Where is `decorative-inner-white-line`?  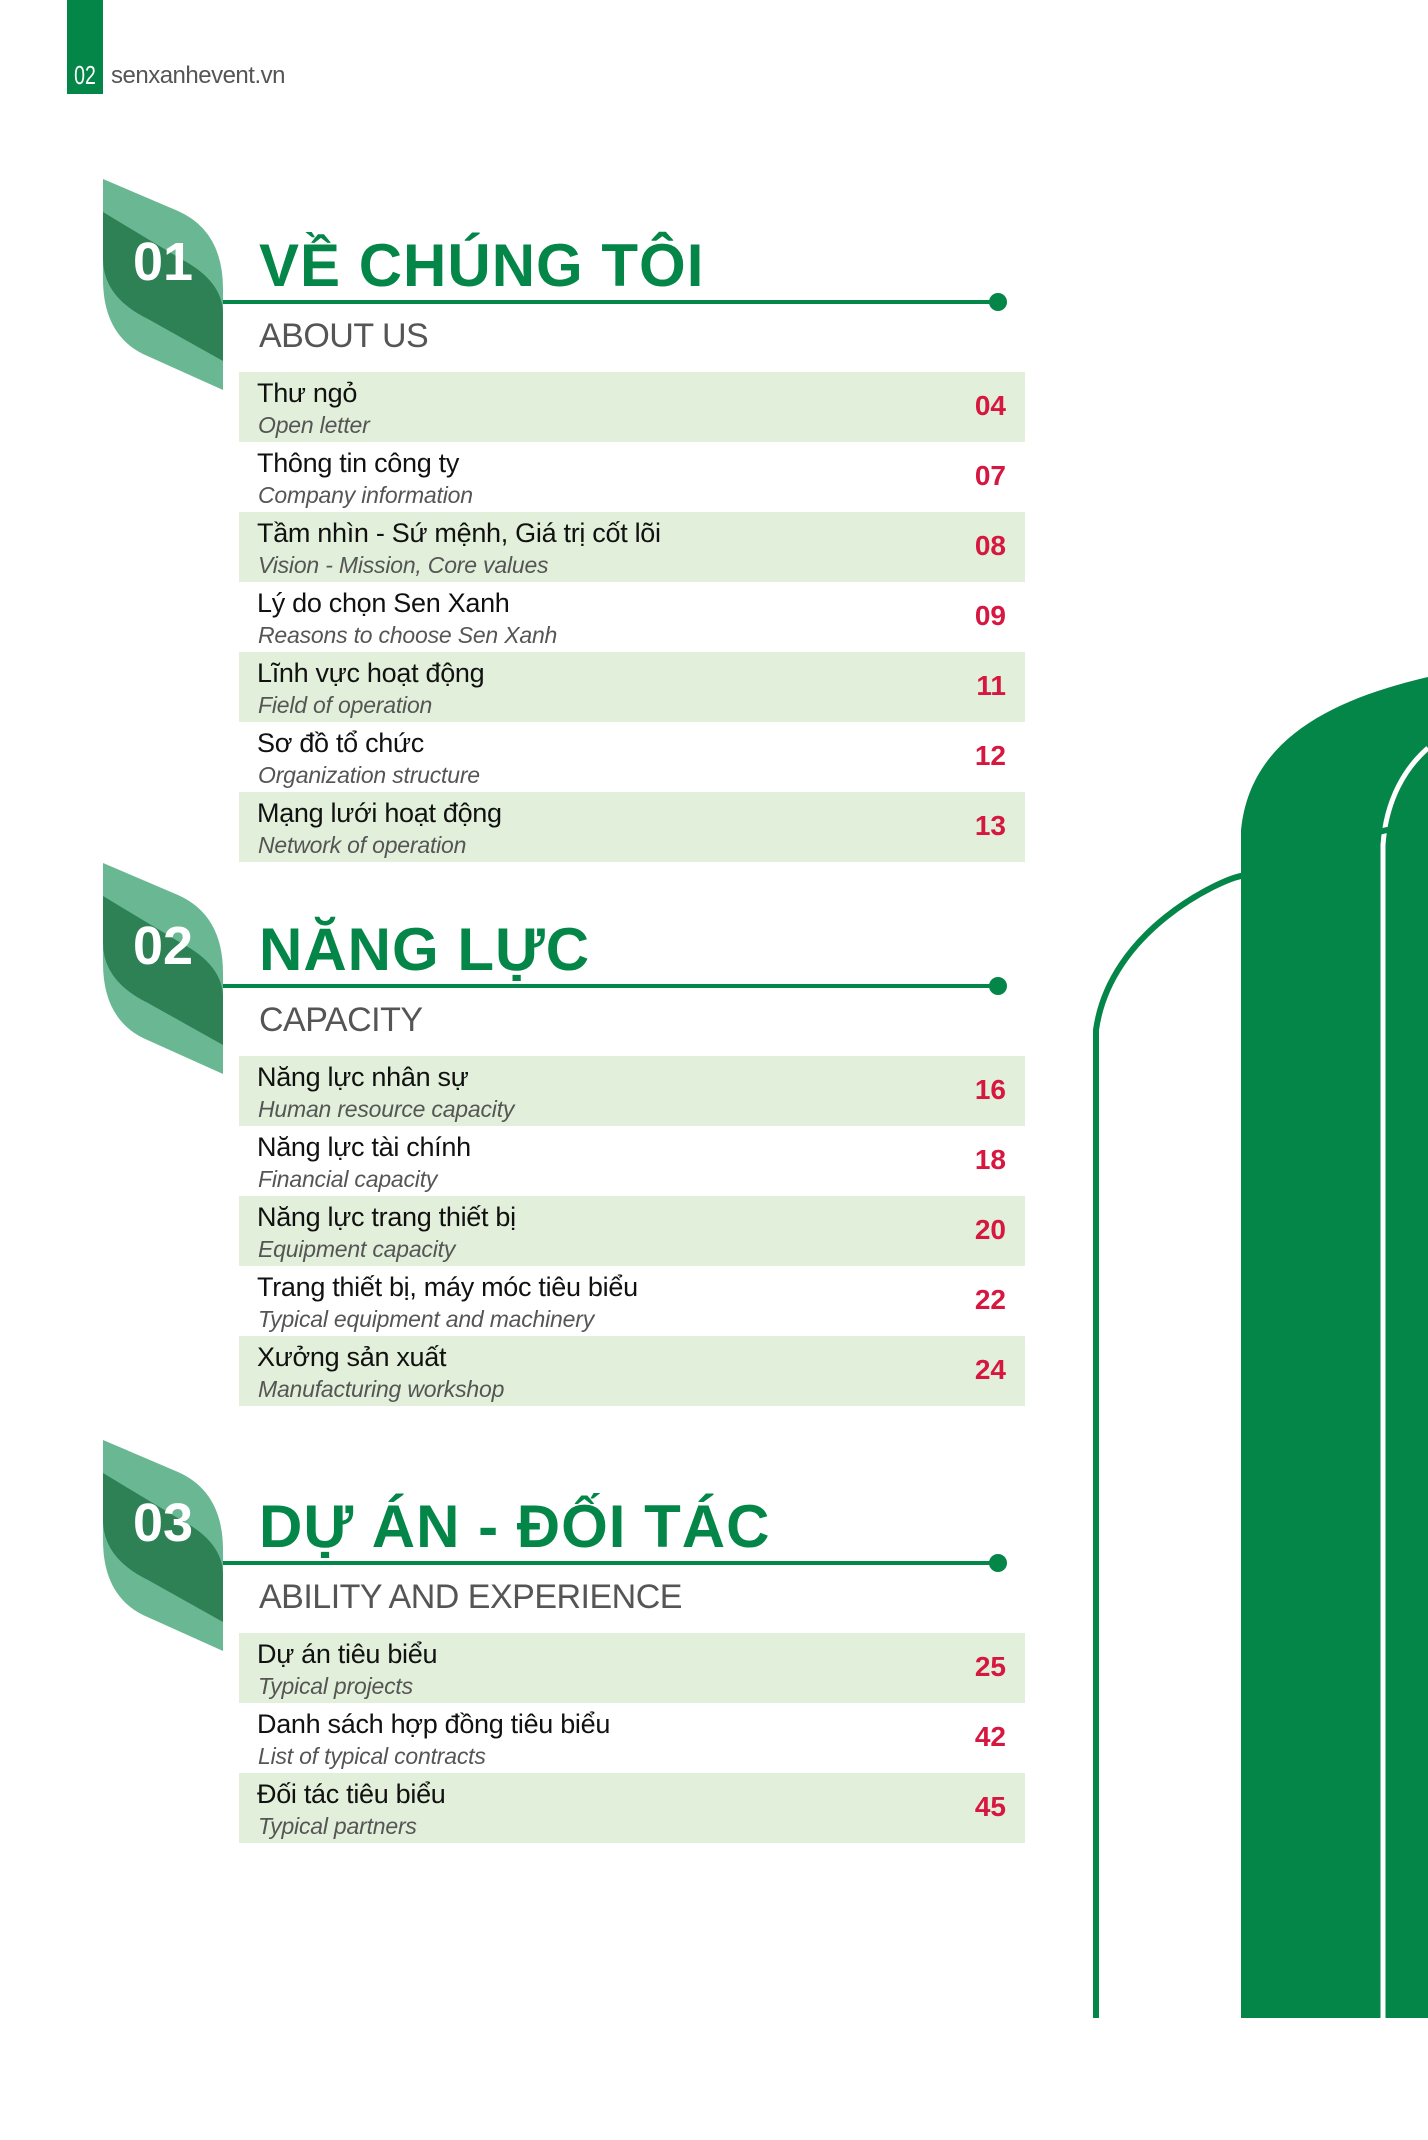 decorative-inner-white-line is located at coordinates (1404, 1382).